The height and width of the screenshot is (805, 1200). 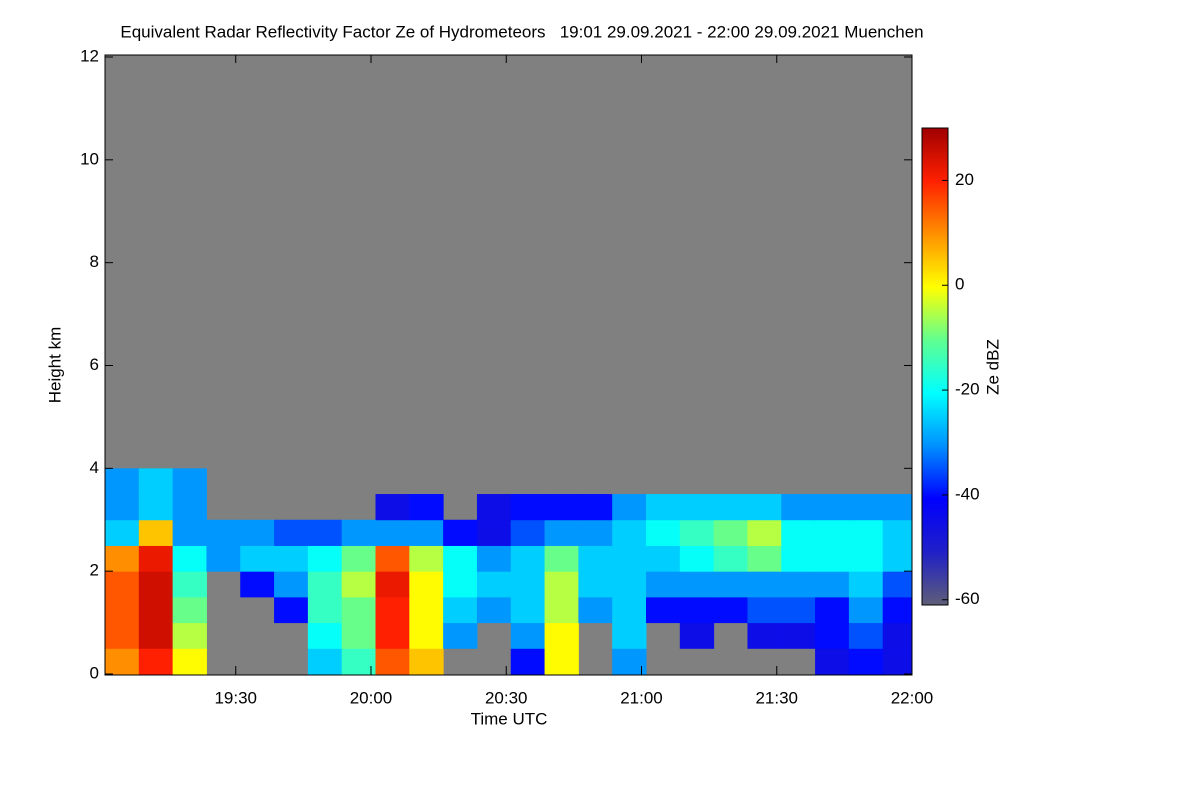 What do you see at coordinates (235, 697) in the screenshot?
I see `x-tick-label: 19:30` at bounding box center [235, 697].